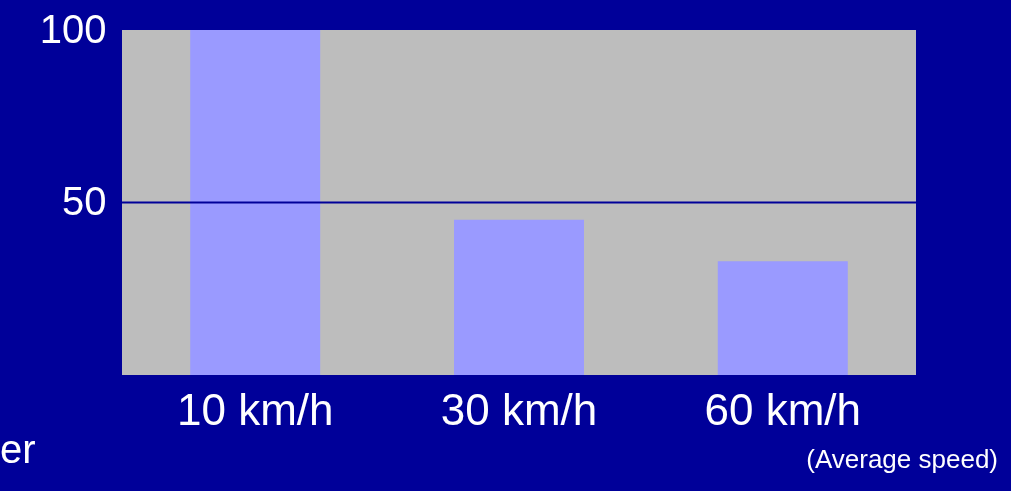 This screenshot has height=491, width=1011. I want to click on text: (Average speed), so click(902, 459).